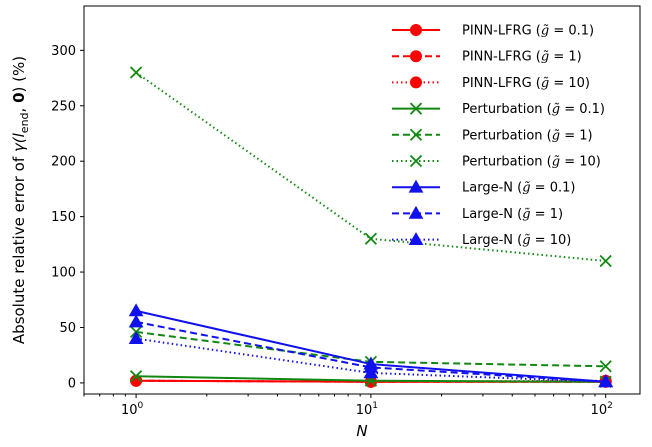 This screenshot has height=447, width=652. I want to click on legend-label: Large-N (g̃ = 1), so click(512, 214).